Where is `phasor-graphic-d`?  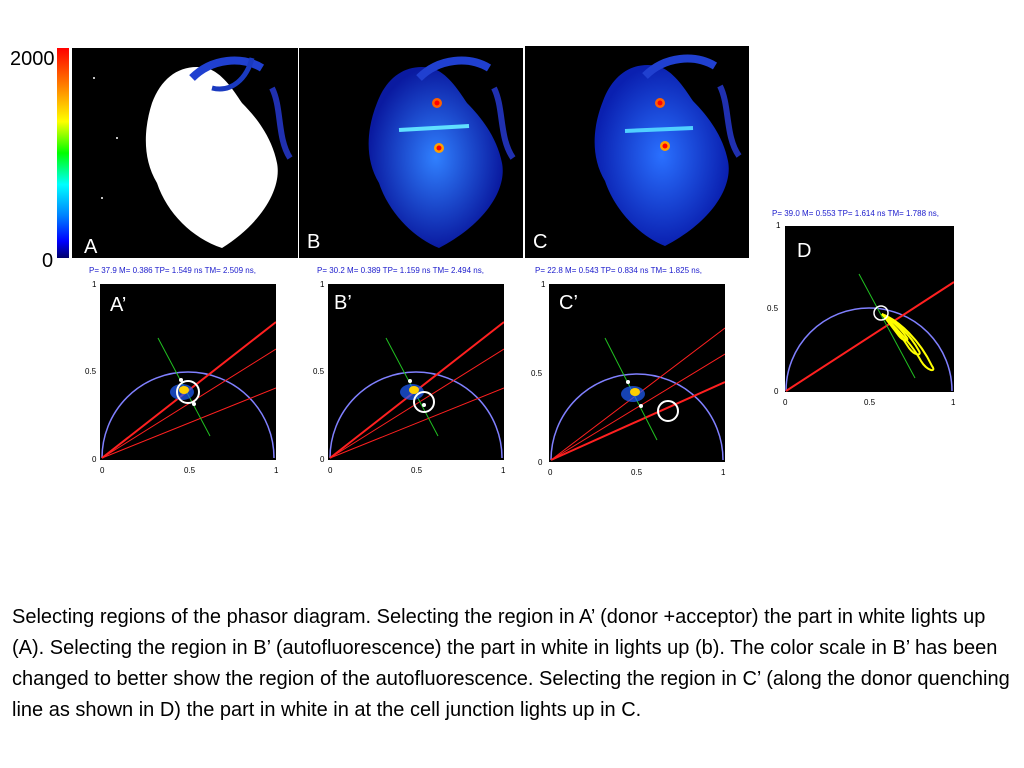
phasor-graphic-d is located at coordinates (870, 332).